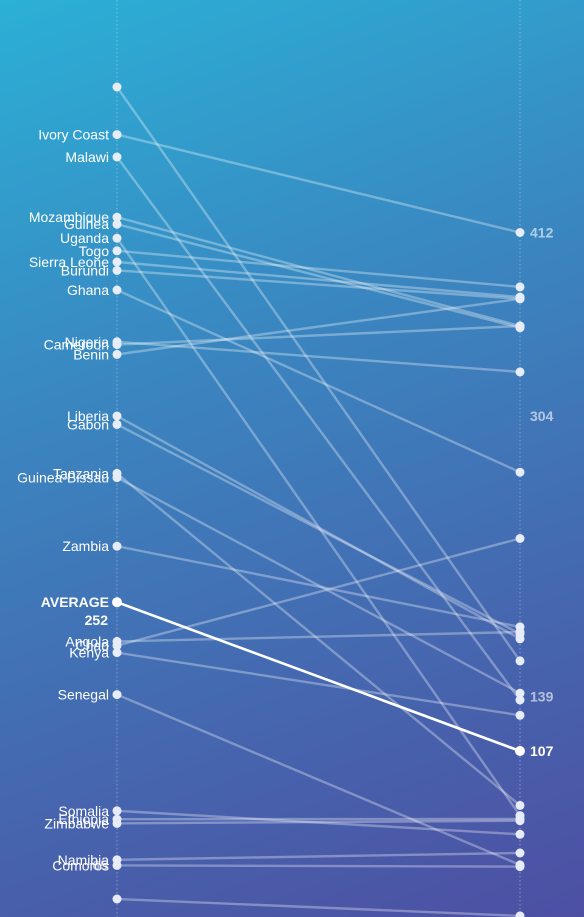 The image size is (584, 917). Describe the element at coordinates (117, 270) in the screenshot. I see `left-dot-burundi` at that location.